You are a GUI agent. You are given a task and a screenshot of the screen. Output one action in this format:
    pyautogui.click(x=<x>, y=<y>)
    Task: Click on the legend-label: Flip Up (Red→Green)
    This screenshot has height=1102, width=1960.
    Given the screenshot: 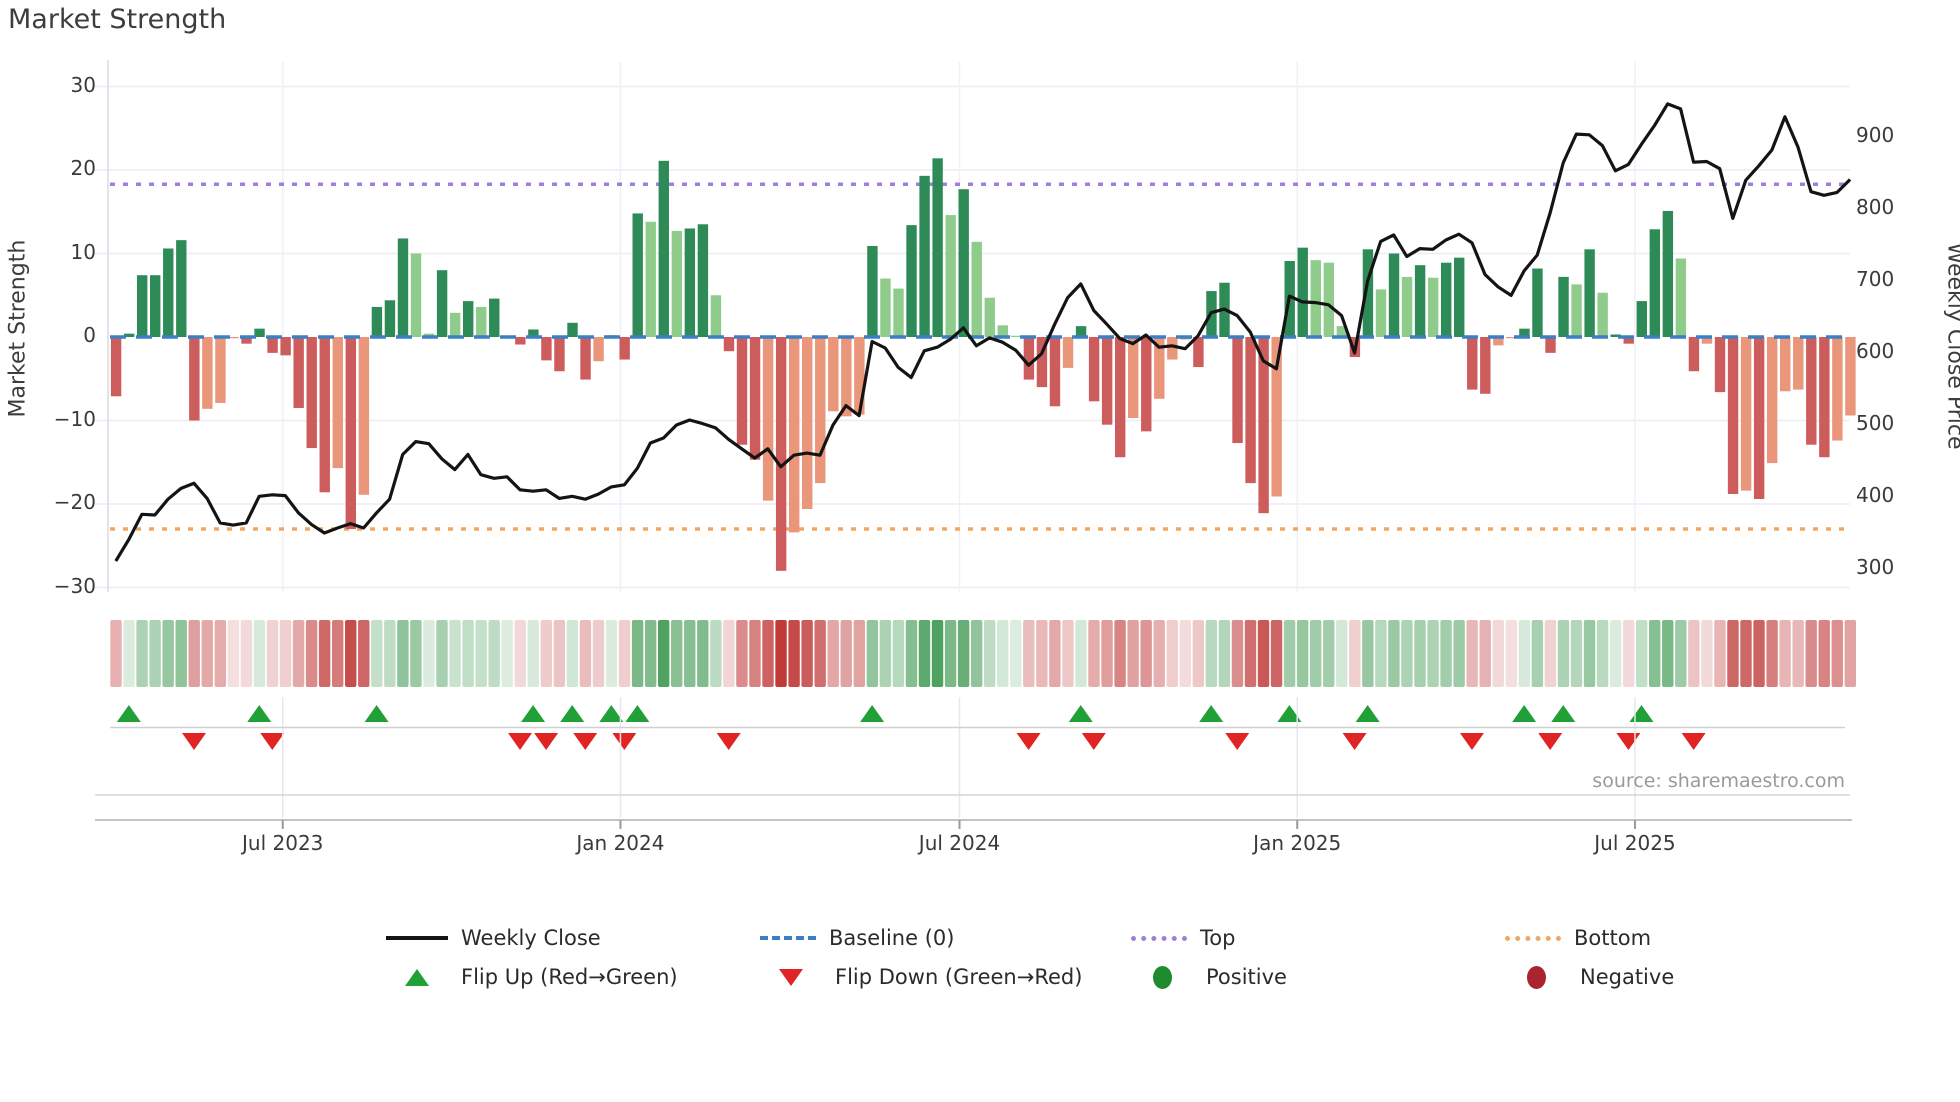 What is the action you would take?
    pyautogui.click(x=569, y=977)
    